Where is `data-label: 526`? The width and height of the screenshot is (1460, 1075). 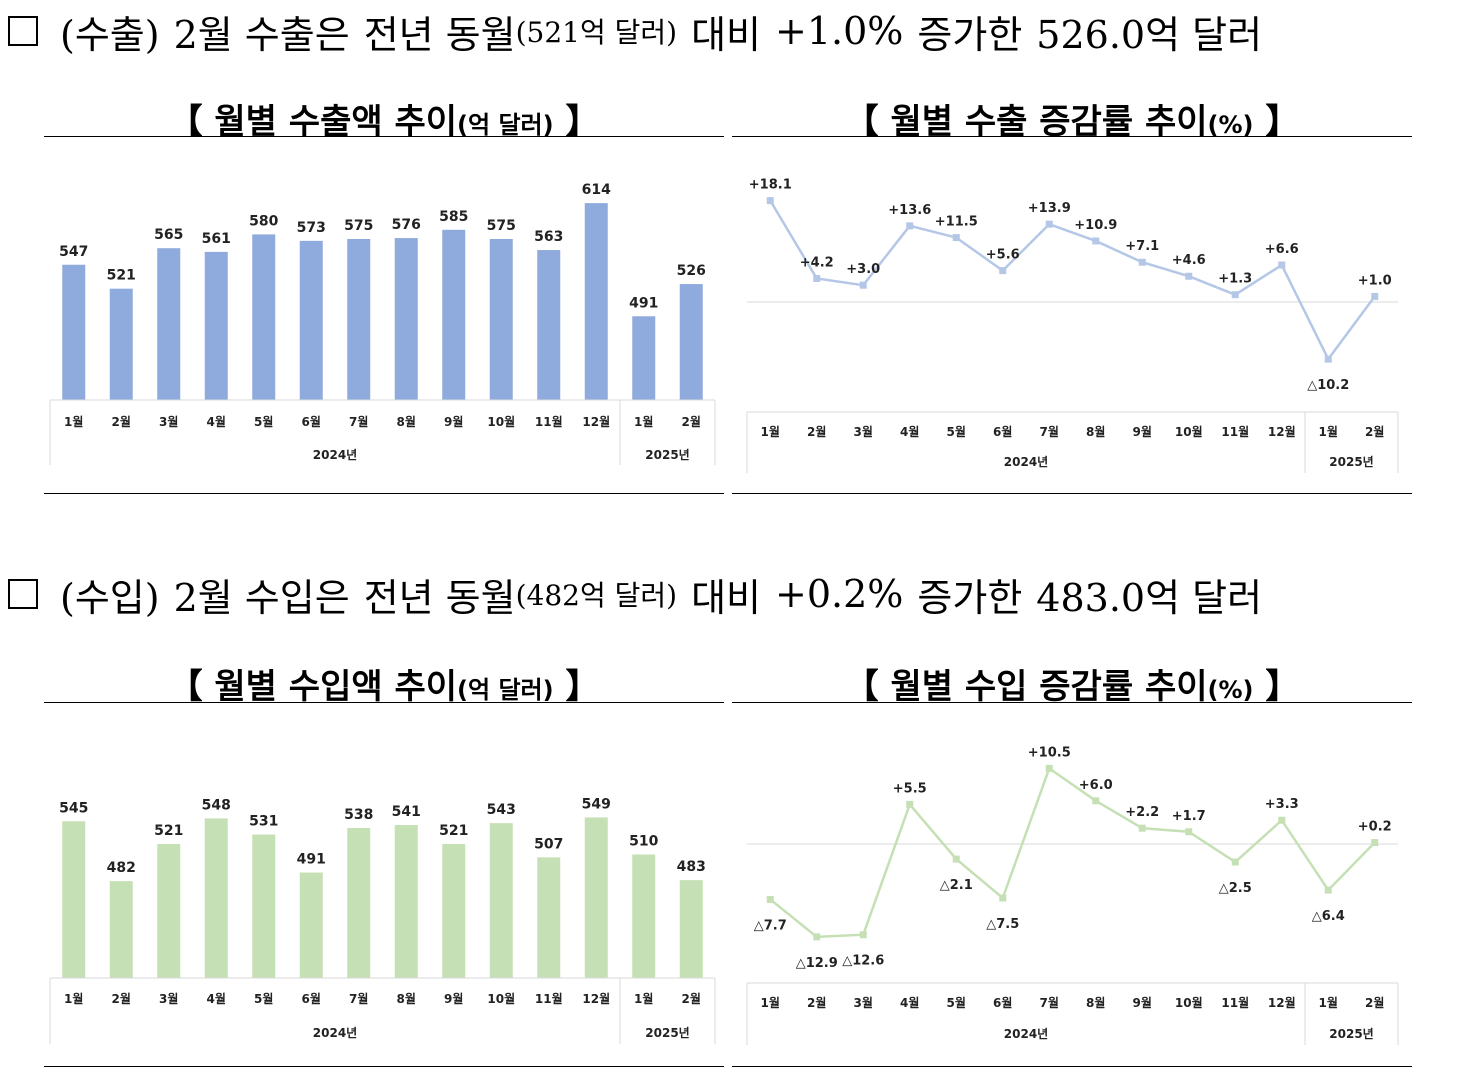
data-label: 526 is located at coordinates (691, 271).